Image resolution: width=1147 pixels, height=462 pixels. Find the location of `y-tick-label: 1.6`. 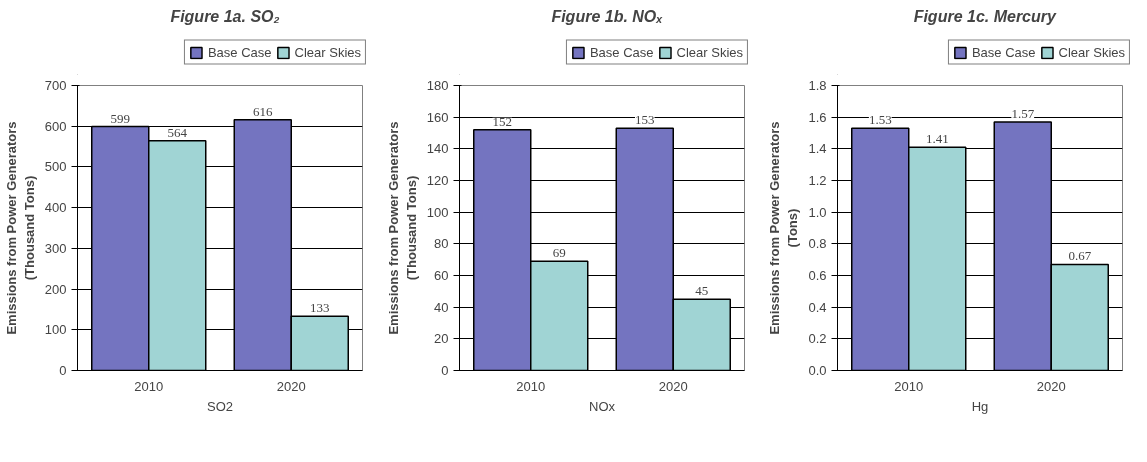

y-tick-label: 1.6 is located at coordinates (817, 117).